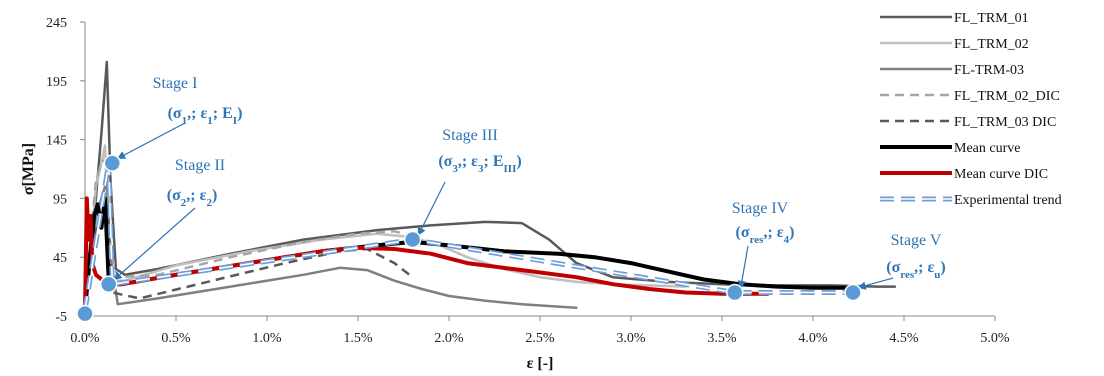  What do you see at coordinates (470, 135) in the screenshot?
I see `stage-label-stage-iii: Stage III` at bounding box center [470, 135].